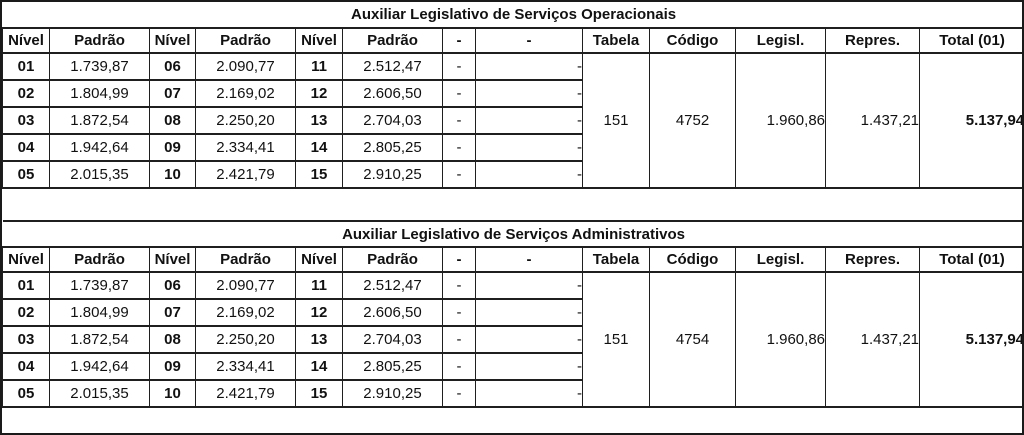 The height and width of the screenshot is (435, 1024). Describe the element at coordinates (616, 339) in the screenshot. I see `tabela-value: 151` at that location.